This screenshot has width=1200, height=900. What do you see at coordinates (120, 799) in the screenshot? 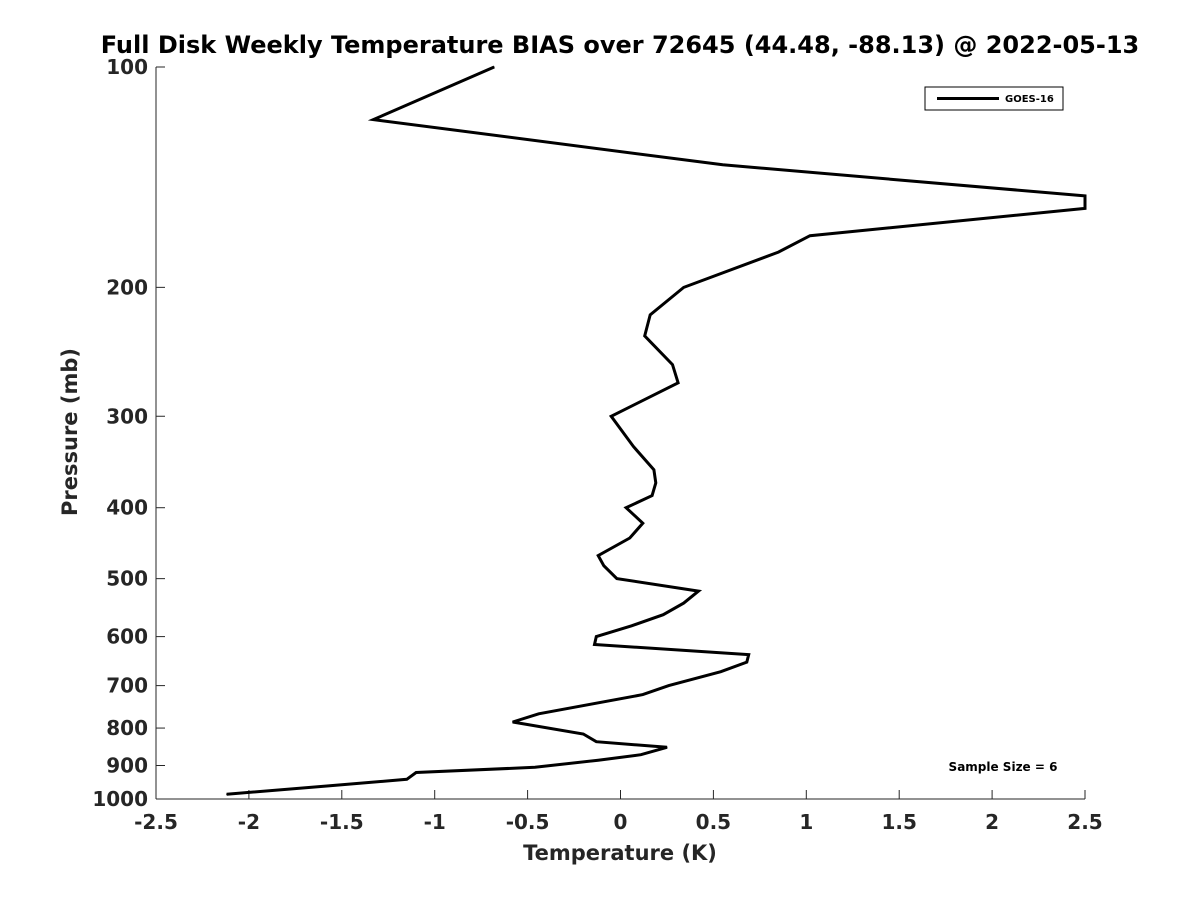
I see `y-tick-label: 1000` at bounding box center [120, 799].